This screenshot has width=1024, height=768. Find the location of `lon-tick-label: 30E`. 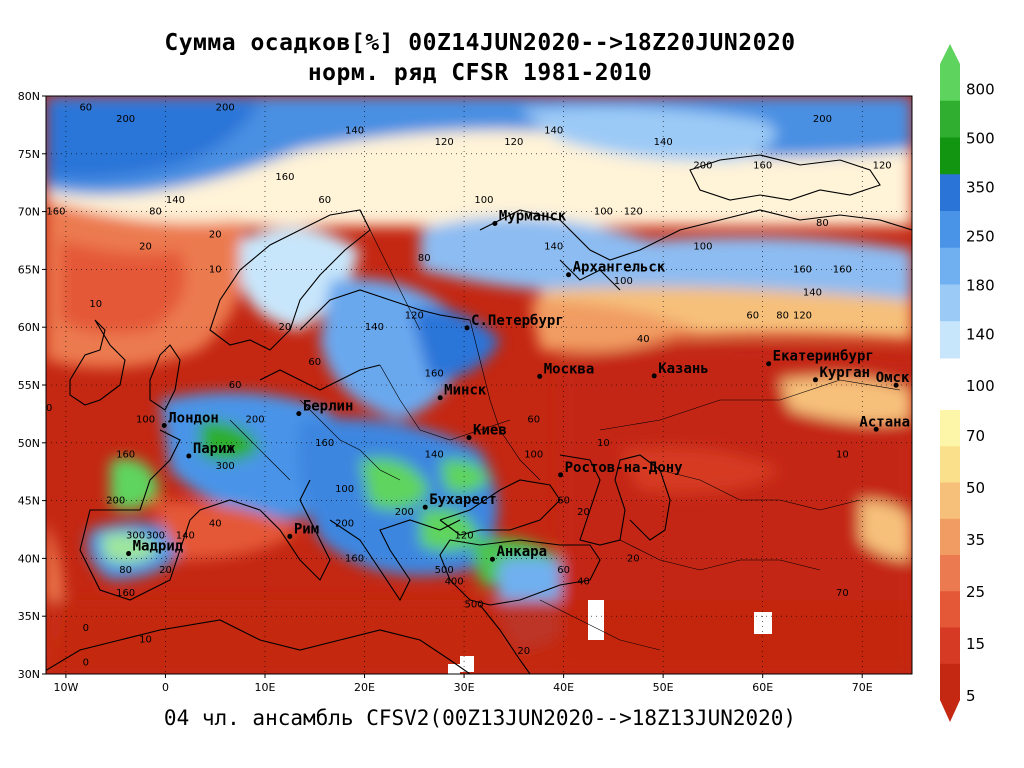

lon-tick-label: 30E is located at coordinates (464, 687).